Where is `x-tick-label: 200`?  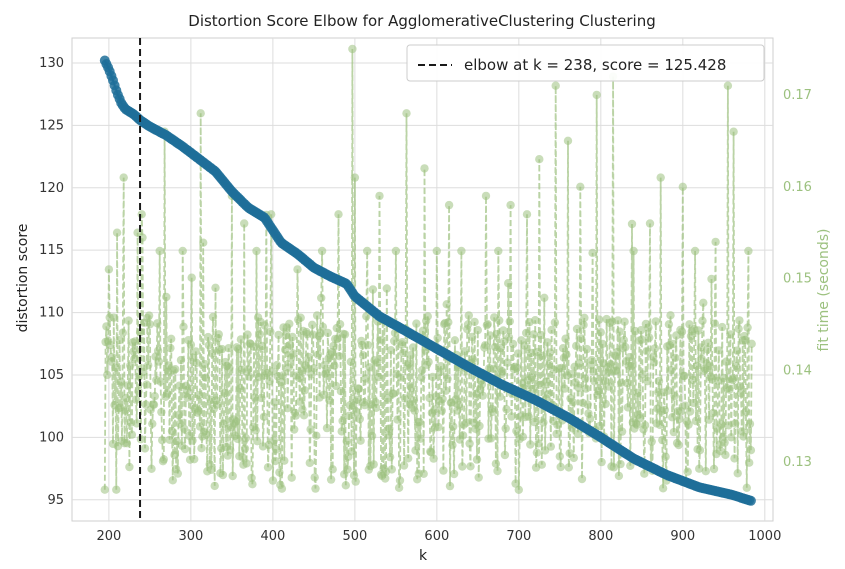 x-tick-label: 200 is located at coordinates (108, 536).